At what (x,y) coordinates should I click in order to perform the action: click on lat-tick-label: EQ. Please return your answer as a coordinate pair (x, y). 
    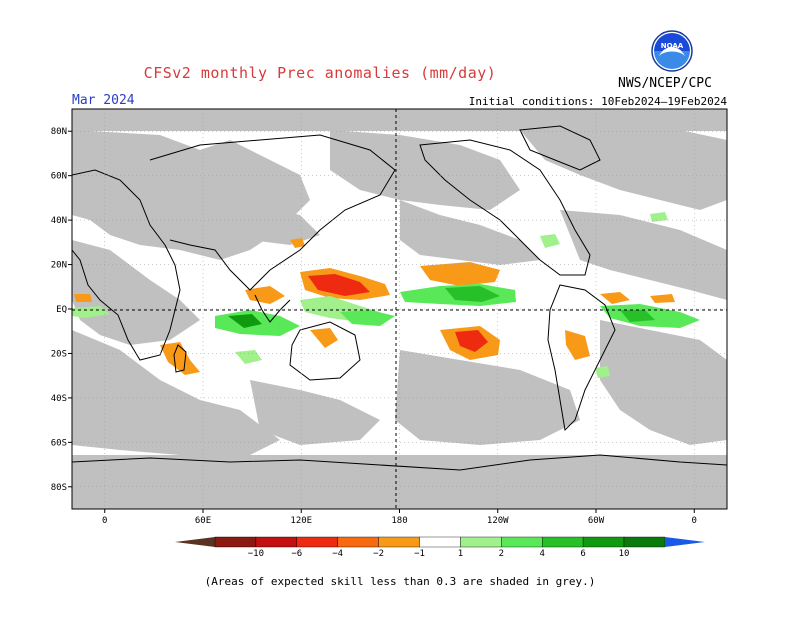
    Looking at the image, I should click on (61, 310).